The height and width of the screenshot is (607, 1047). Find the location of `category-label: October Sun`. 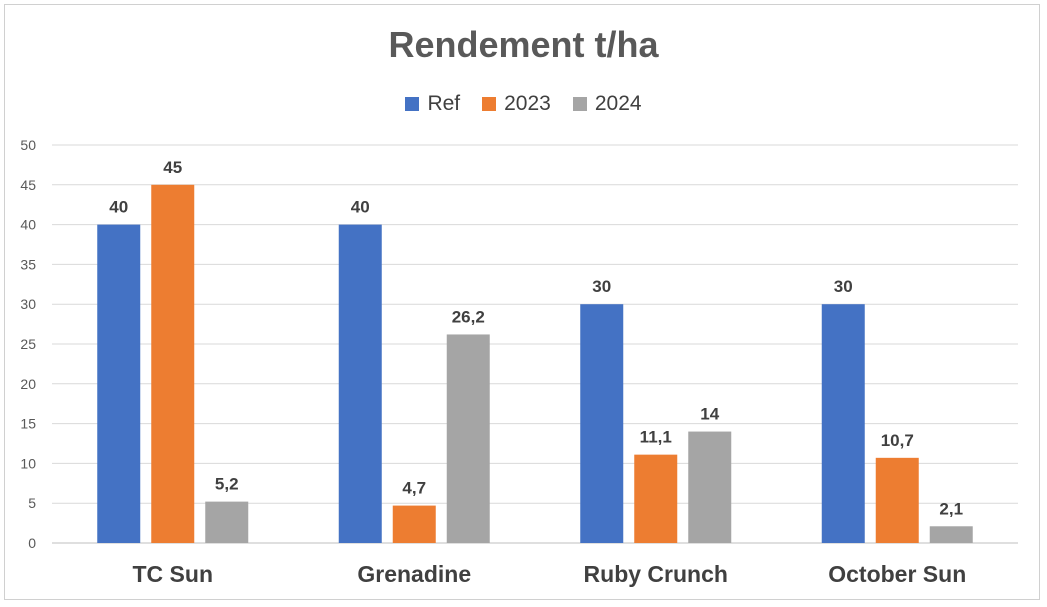

category-label: October Sun is located at coordinates (897, 574).